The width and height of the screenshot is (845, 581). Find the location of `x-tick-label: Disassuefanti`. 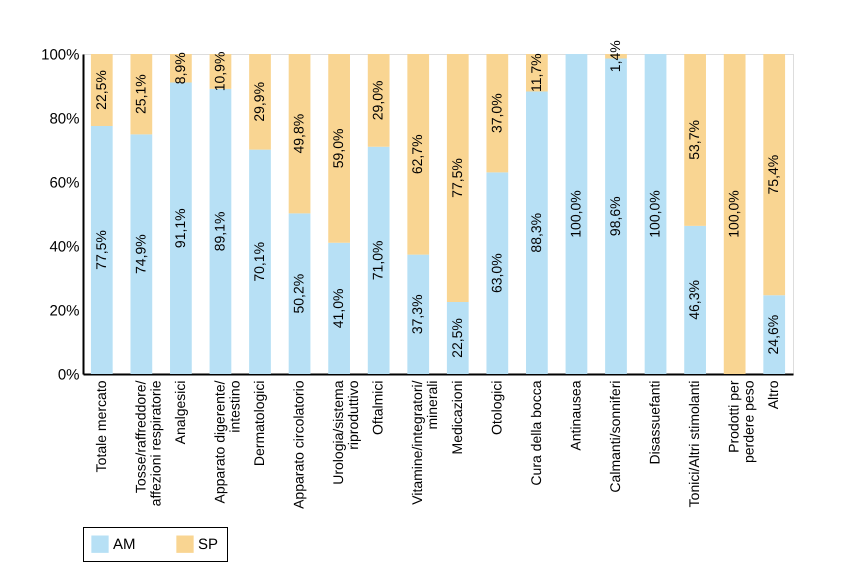

x-tick-label: Disassuefanti is located at coordinates (654, 422).